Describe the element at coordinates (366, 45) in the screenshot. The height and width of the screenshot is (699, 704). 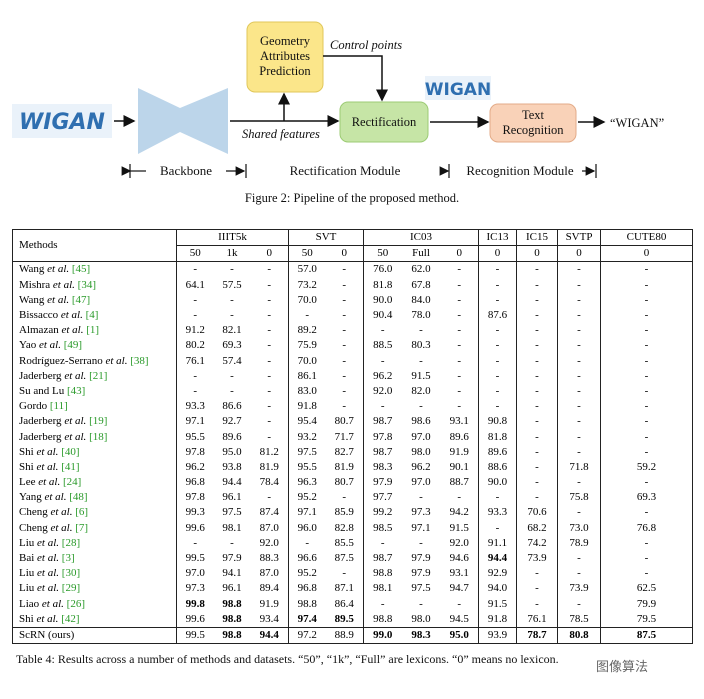
I see `control-points-label: Control points` at that location.